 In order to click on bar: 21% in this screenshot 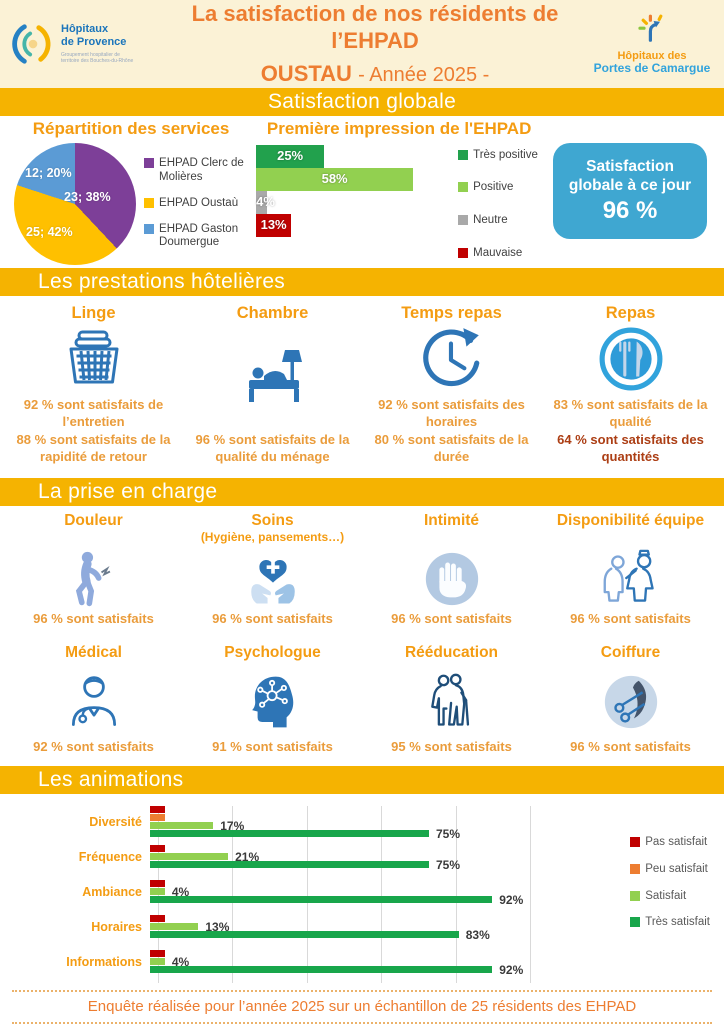, I will do `click(204, 857)`.